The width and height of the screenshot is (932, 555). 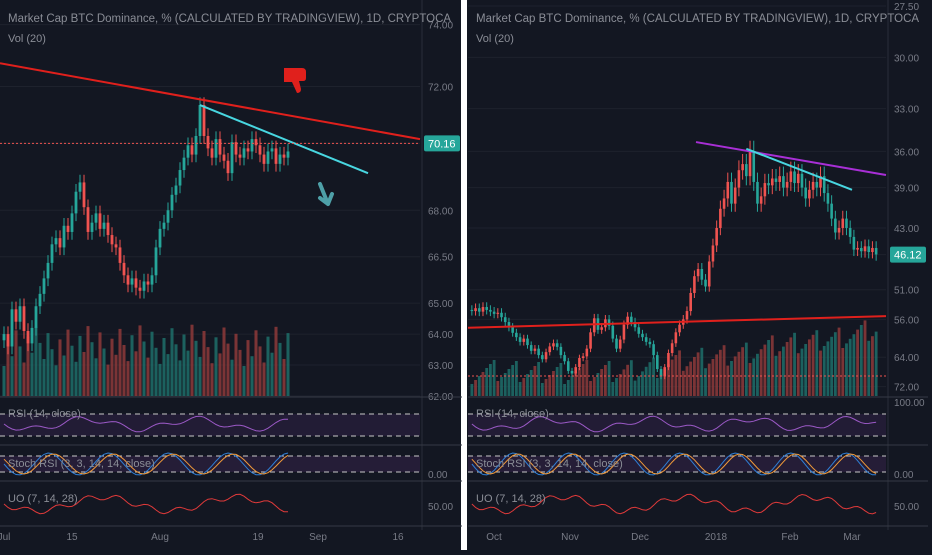 What do you see at coordinates (146, 464) in the screenshot?
I see `panel-left-stoch-d-line` at bounding box center [146, 464].